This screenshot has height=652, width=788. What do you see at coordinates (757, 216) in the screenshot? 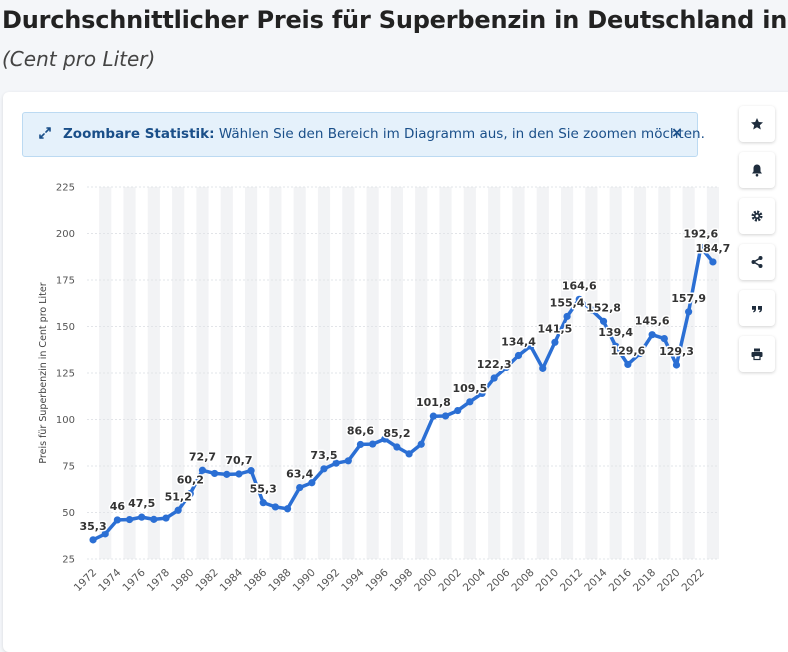
I see `settings-button` at bounding box center [757, 216].